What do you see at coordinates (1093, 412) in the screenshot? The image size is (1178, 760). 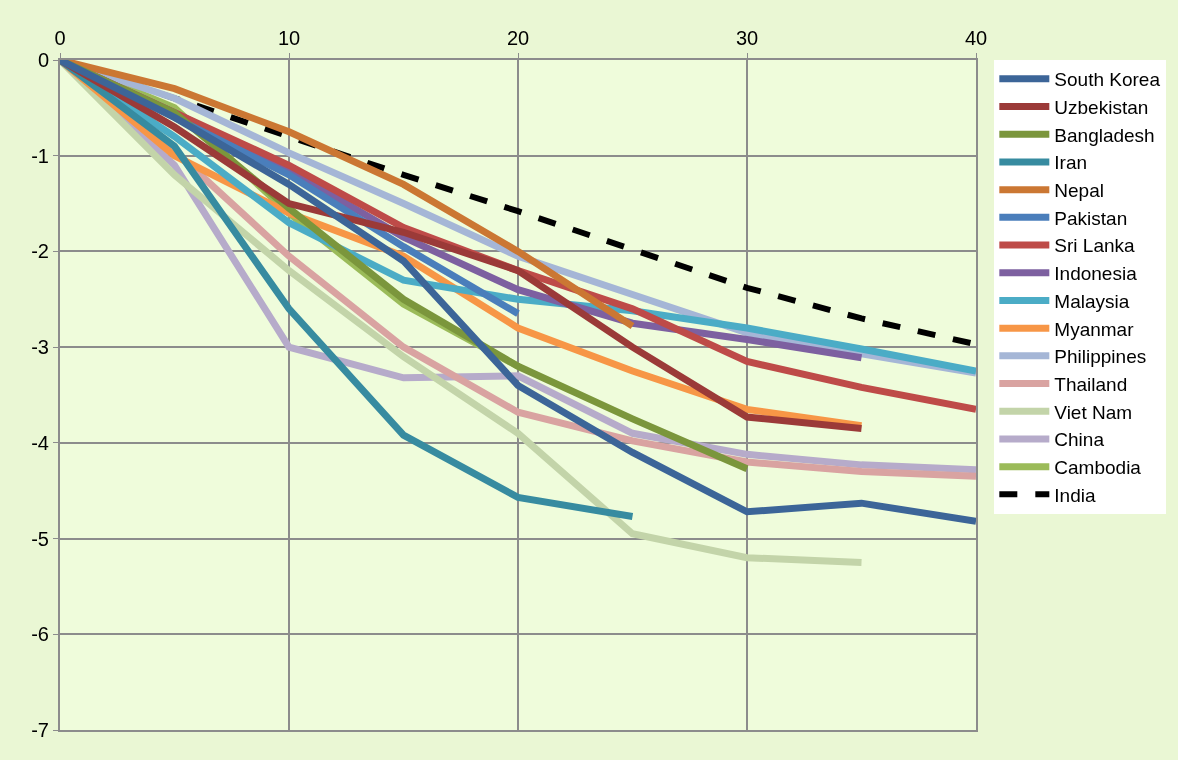 I see `legend-label: Viet Nam` at bounding box center [1093, 412].